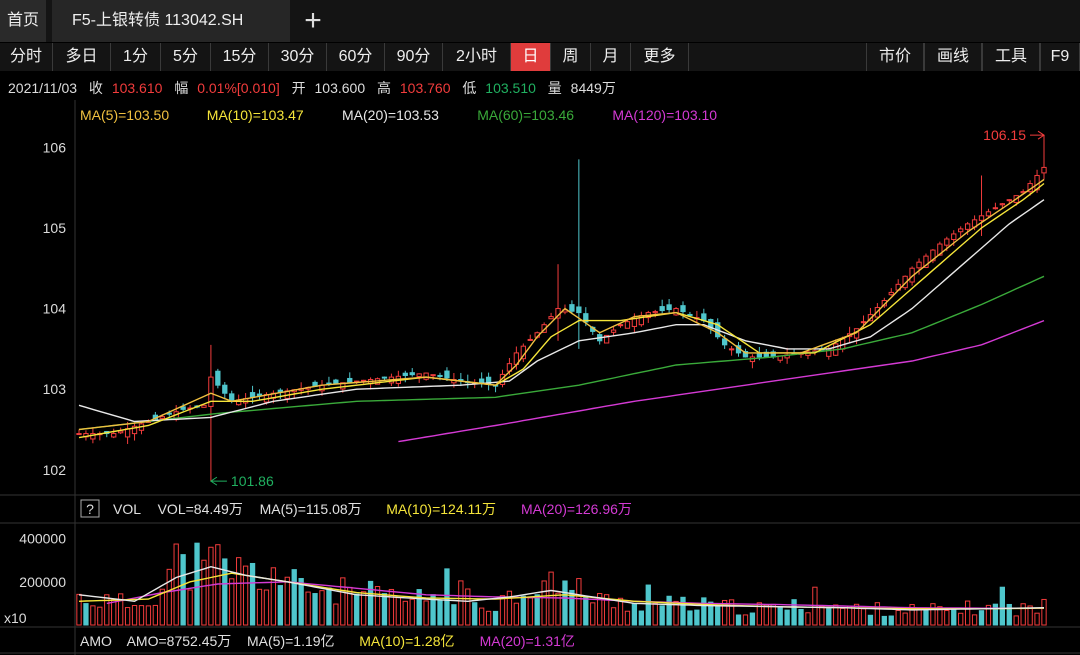 The width and height of the screenshot is (1080, 655). I want to click on period-11: 月, so click(611, 57).